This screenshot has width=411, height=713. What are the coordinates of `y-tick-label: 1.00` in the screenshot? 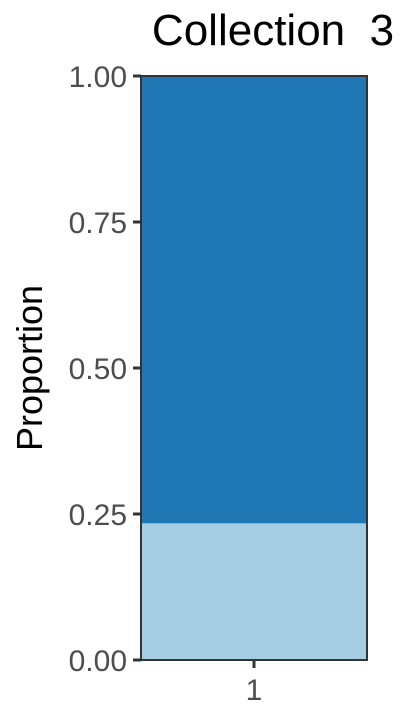 It's located at (98, 77).